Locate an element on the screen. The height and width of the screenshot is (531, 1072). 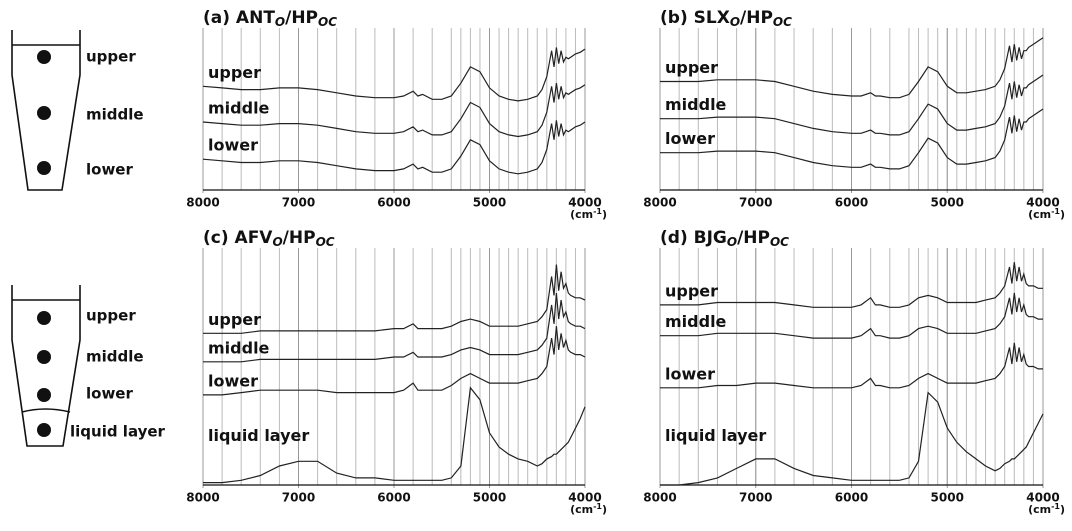
tube-diagram: upper middle lower is located at coordinates (77, 110).